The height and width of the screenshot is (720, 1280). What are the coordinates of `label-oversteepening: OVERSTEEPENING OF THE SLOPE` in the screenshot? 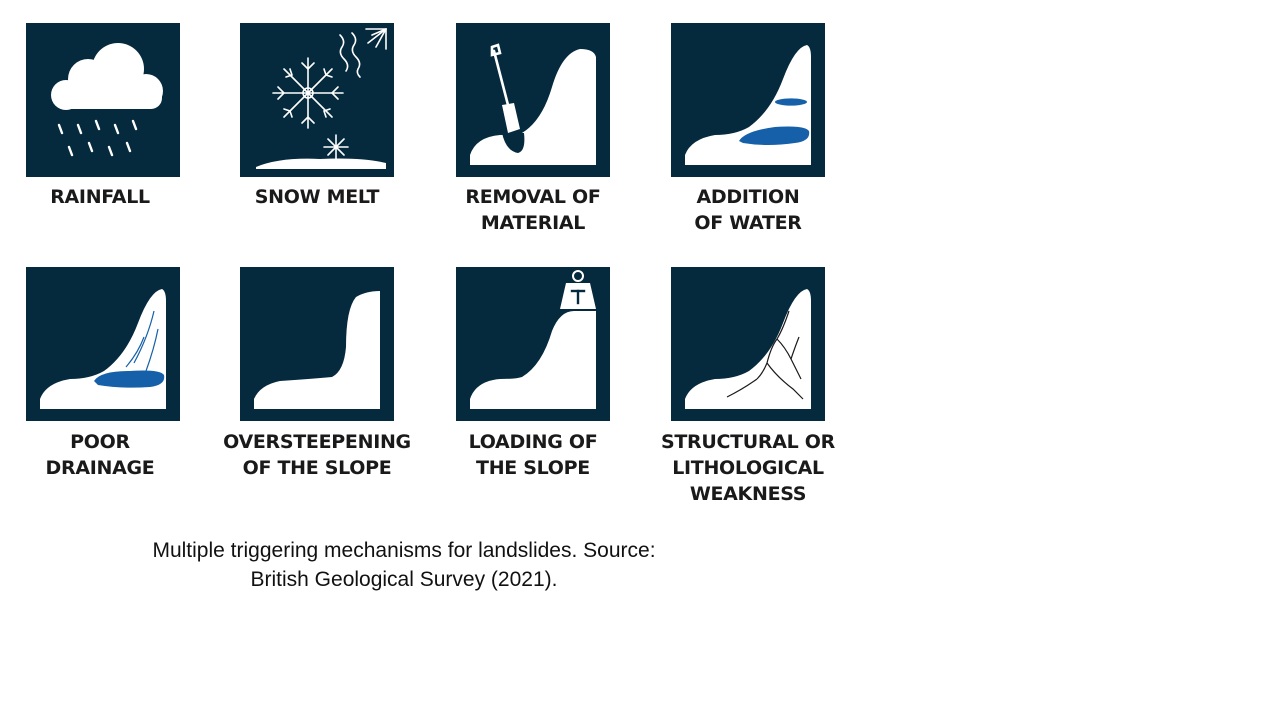 It's located at (317, 455).